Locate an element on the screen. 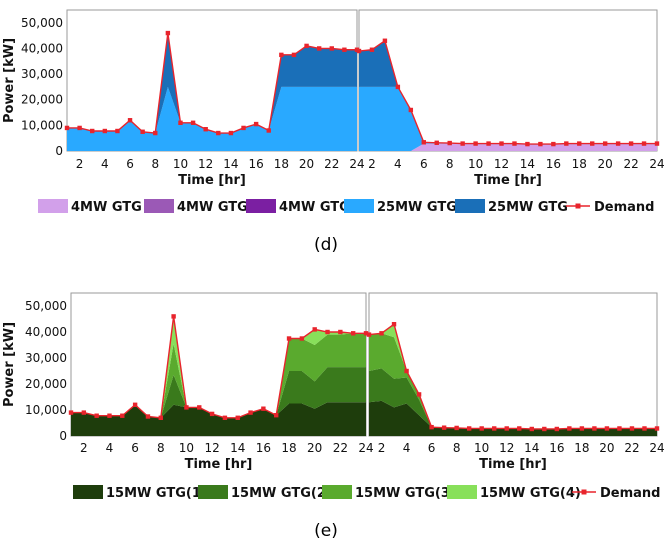  legend-label: 15MW GTG(2) is located at coordinates (281, 493).